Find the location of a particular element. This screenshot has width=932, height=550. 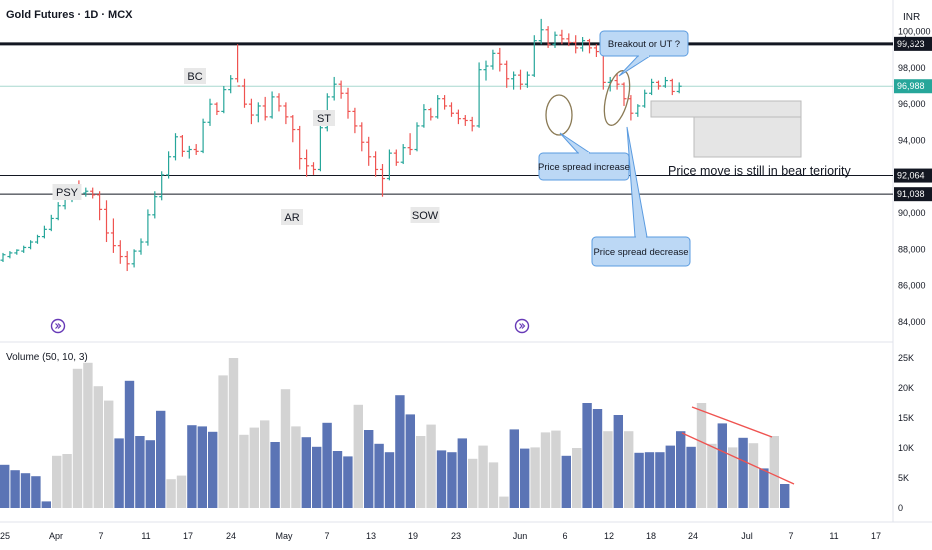

volume-axis: 0 5K 10K 15K 20K 25K is located at coordinates (906, 433).